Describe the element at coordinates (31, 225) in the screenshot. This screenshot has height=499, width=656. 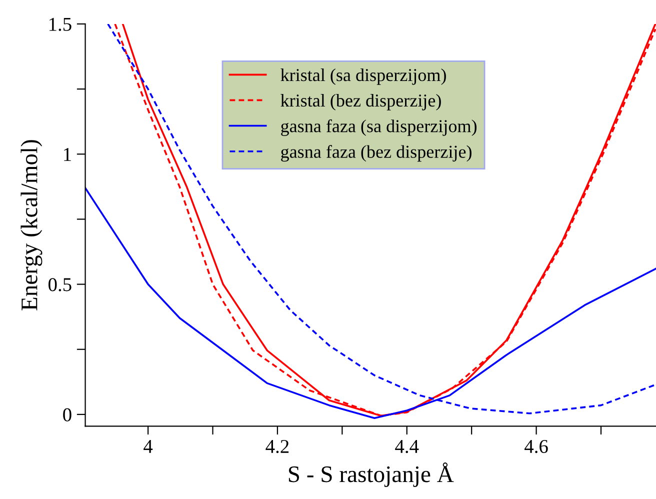
I see `y-axis-title: Energy (kcal/mol)` at that location.